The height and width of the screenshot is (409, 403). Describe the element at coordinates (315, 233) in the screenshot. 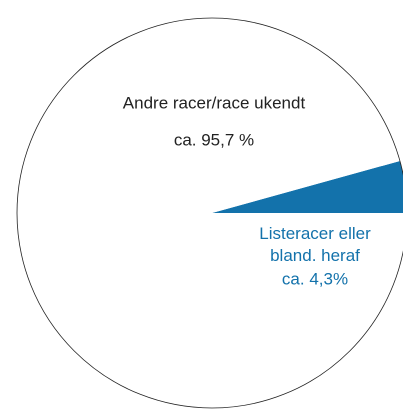

I see `slice-label-line: Listeracer eller` at that location.